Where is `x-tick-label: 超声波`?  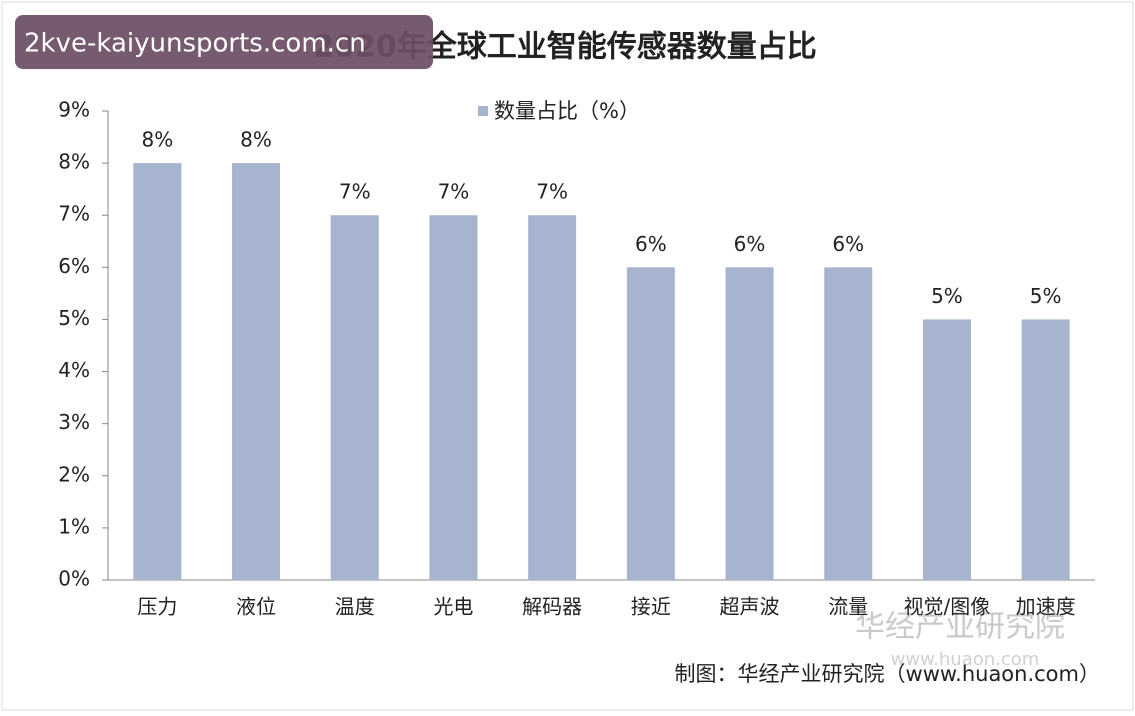 x-tick-label: 超声波 is located at coordinates (750, 607).